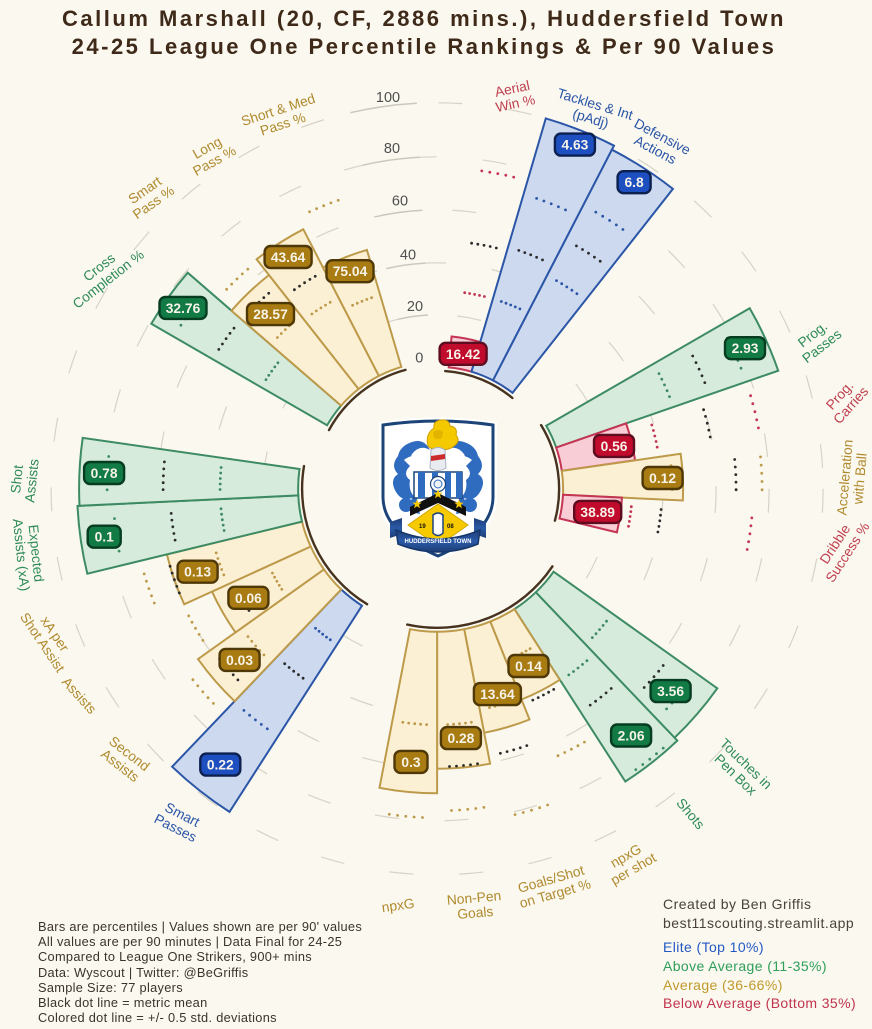 The width and height of the screenshot is (872, 1029). Describe the element at coordinates (597, 512) in the screenshot. I see `svg-text: 38.89` at that location.